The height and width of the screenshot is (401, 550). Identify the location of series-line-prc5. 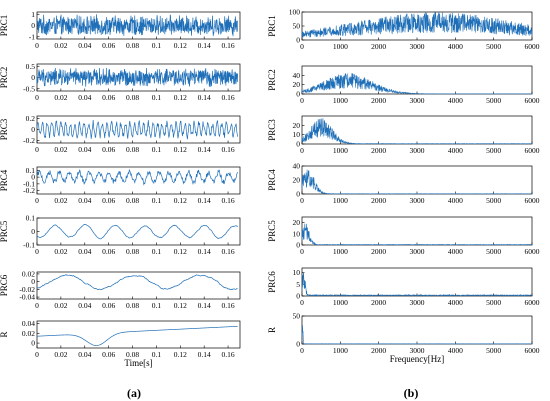
(417, 234).